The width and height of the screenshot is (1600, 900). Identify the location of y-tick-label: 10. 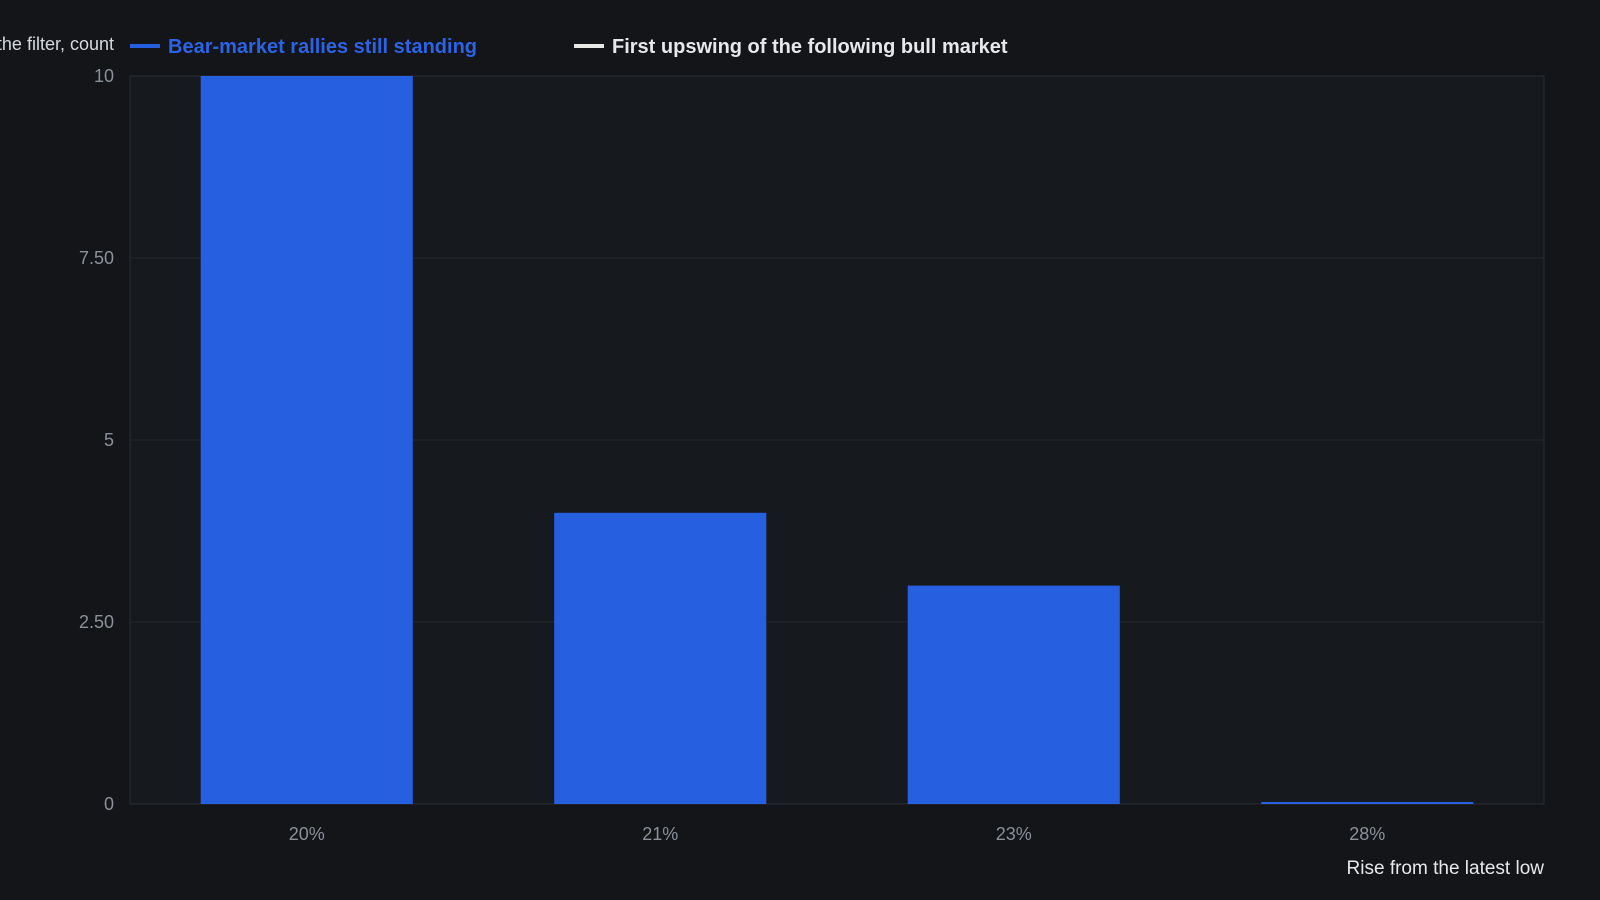
(104, 76).